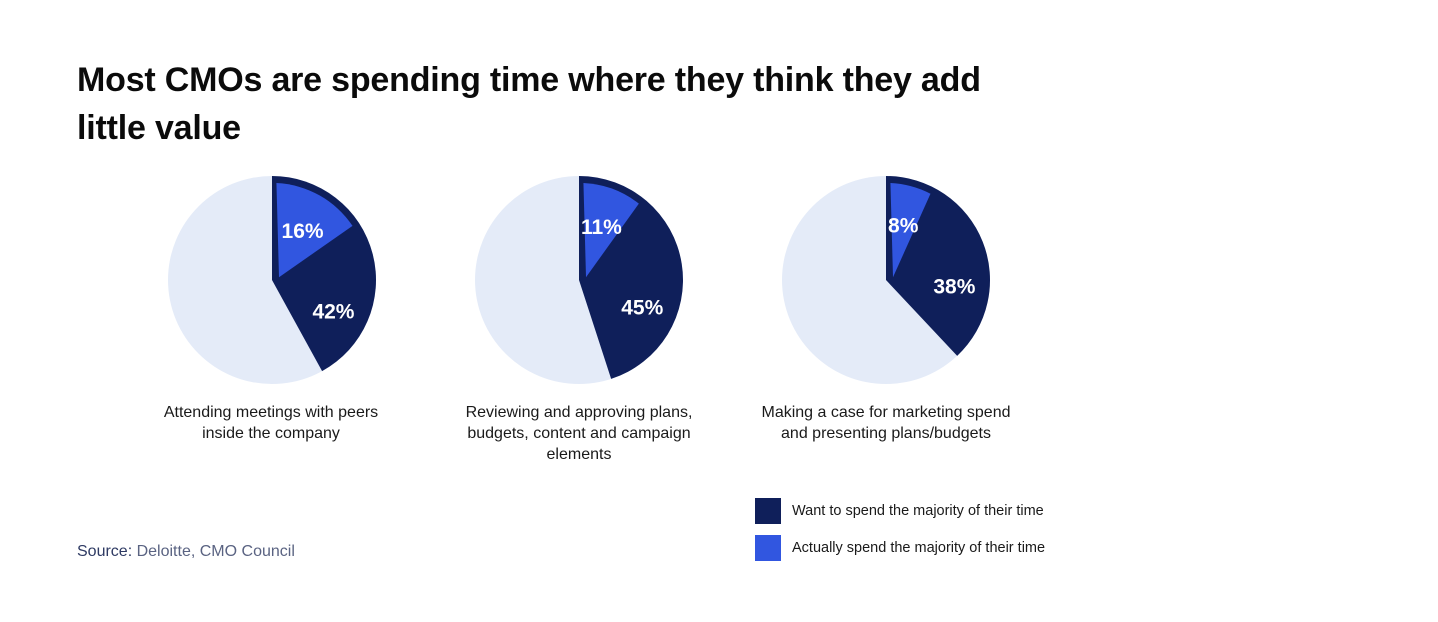 The height and width of the screenshot is (622, 1438). Describe the element at coordinates (768, 510) in the screenshot. I see `legend-swatch-want` at that location.